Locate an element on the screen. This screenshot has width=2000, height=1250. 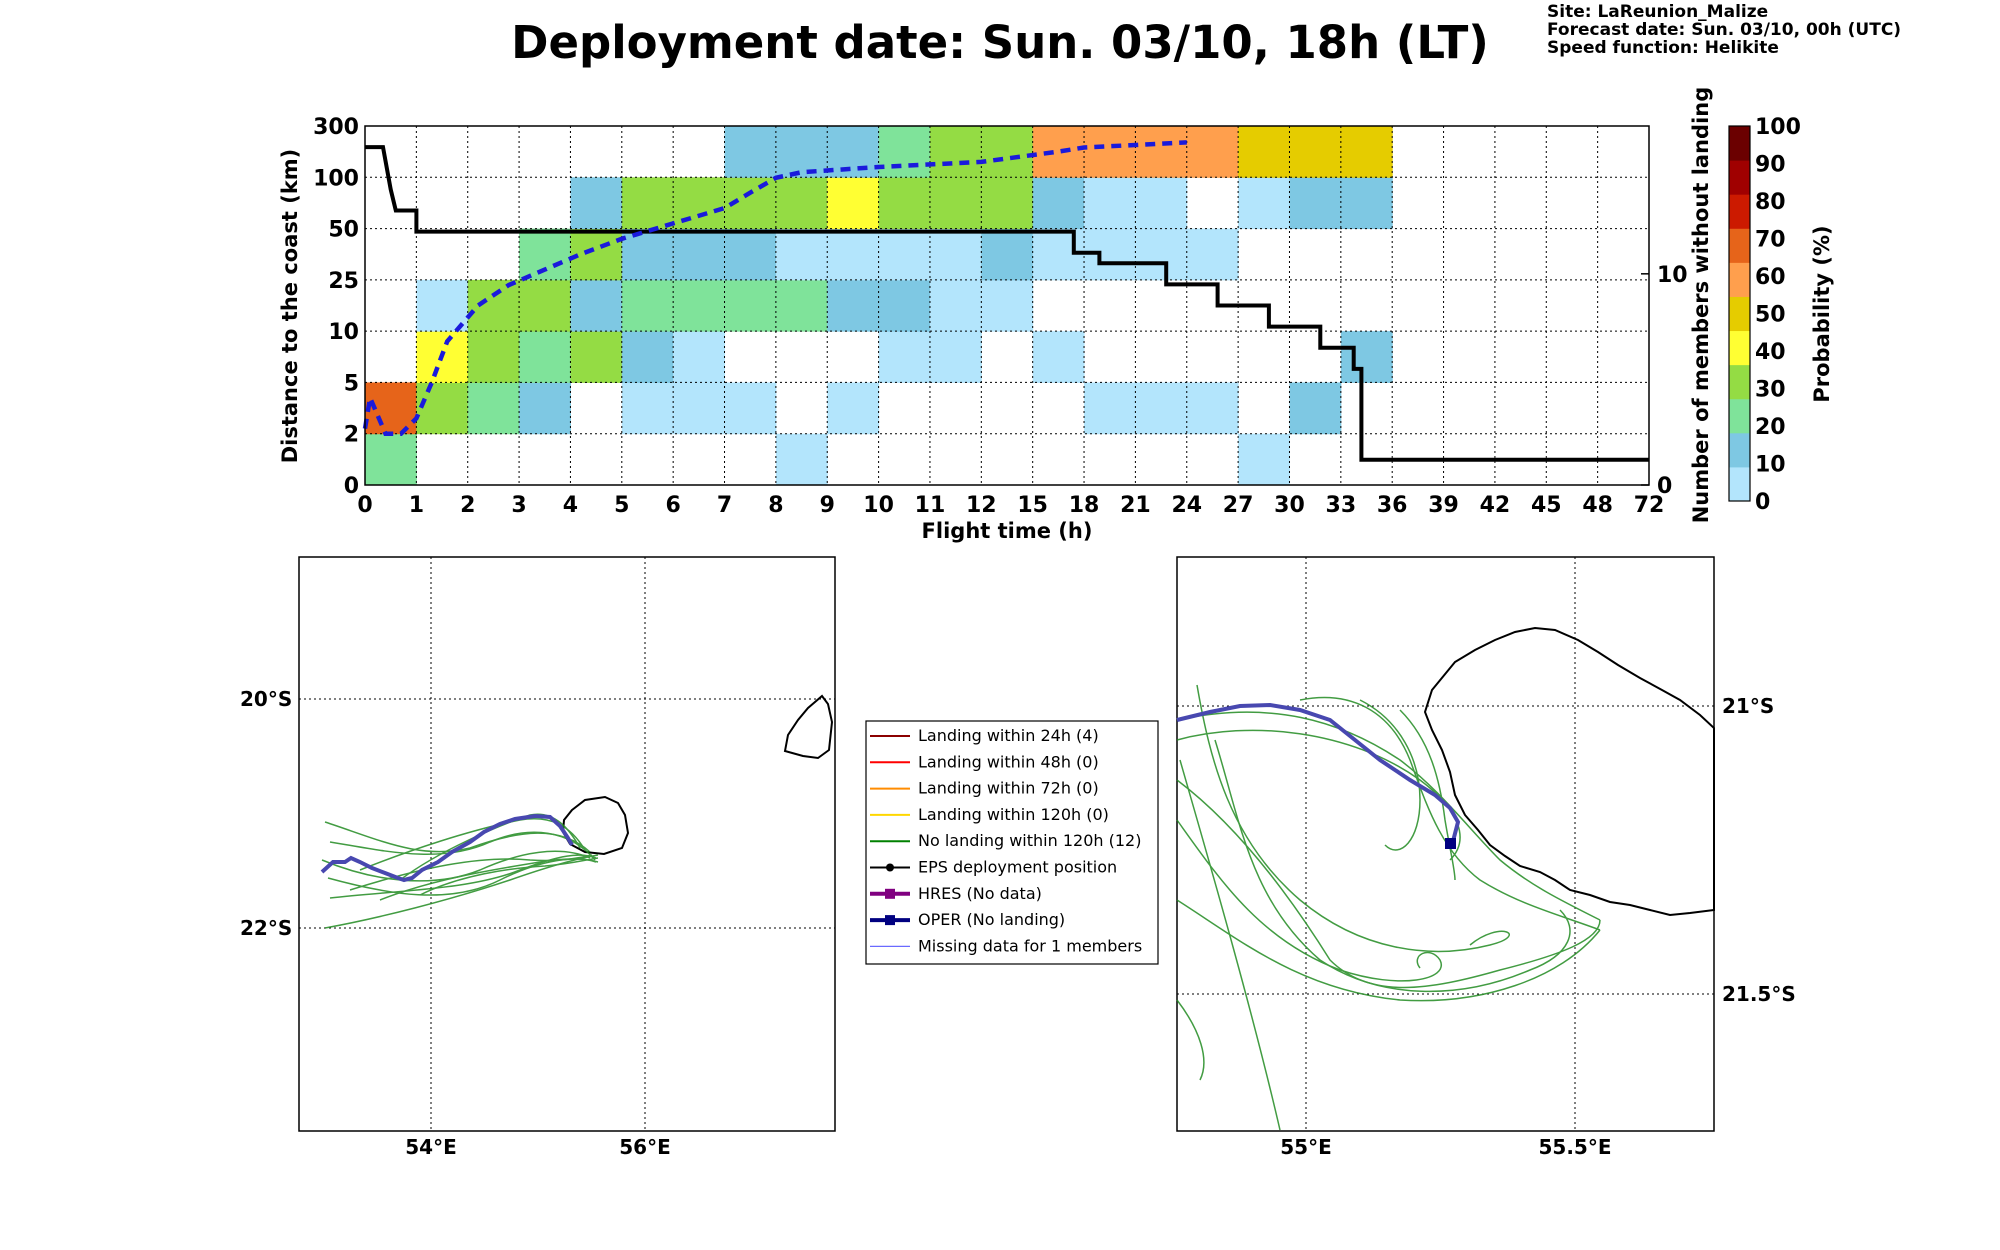
x-tick-label: 1 is located at coordinates (416, 505).